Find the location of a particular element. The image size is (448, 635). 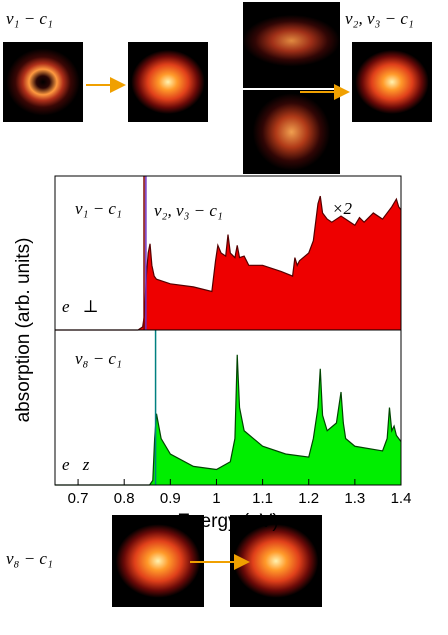

x-axis-label: Energy (eV) is located at coordinates (227, 521).